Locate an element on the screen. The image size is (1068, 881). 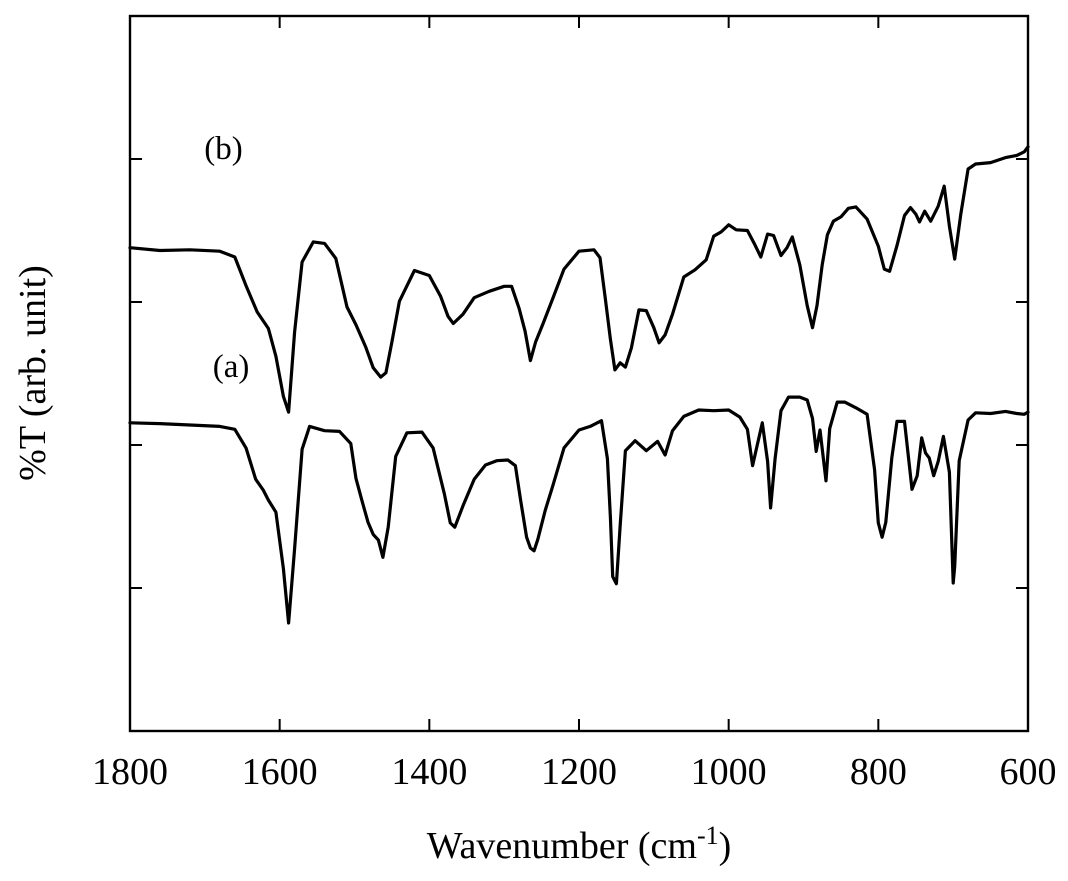
x-tick-label: 1000 is located at coordinates (729, 772).